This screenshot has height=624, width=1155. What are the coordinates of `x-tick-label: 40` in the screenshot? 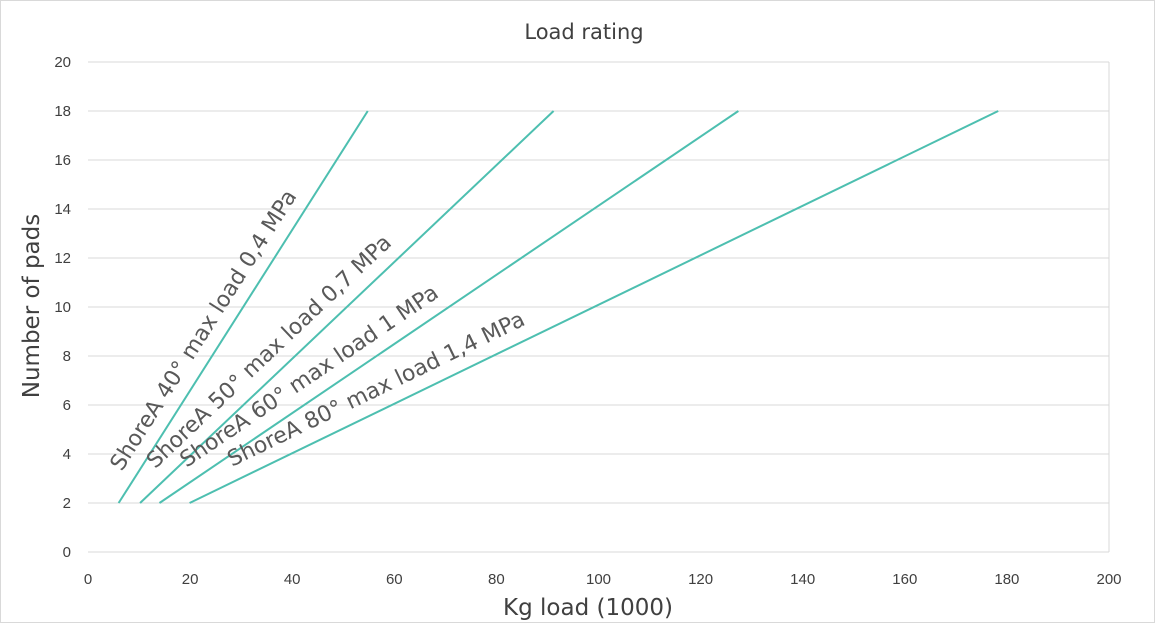 It's located at (292, 579).